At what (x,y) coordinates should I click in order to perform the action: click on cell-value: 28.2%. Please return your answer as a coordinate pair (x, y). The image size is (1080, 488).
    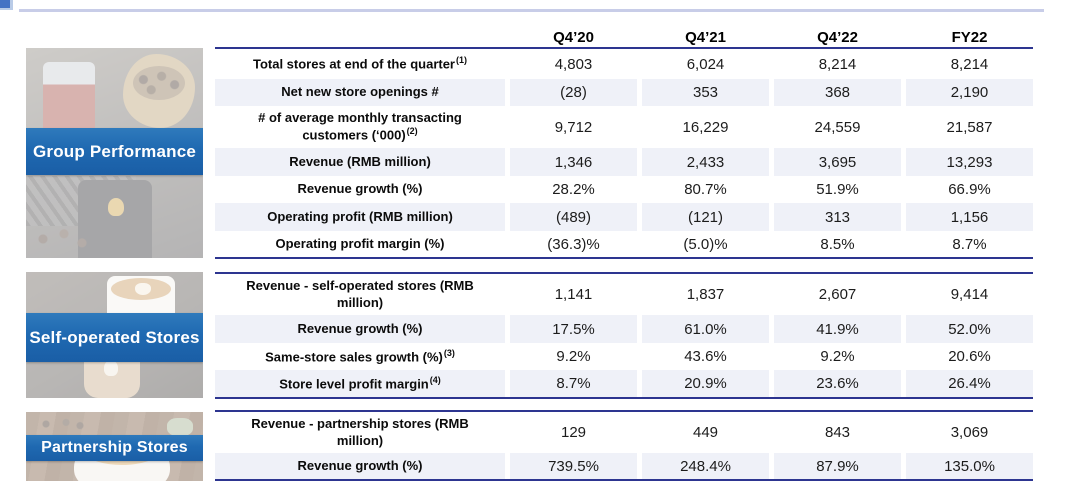
    Looking at the image, I should click on (573, 189).